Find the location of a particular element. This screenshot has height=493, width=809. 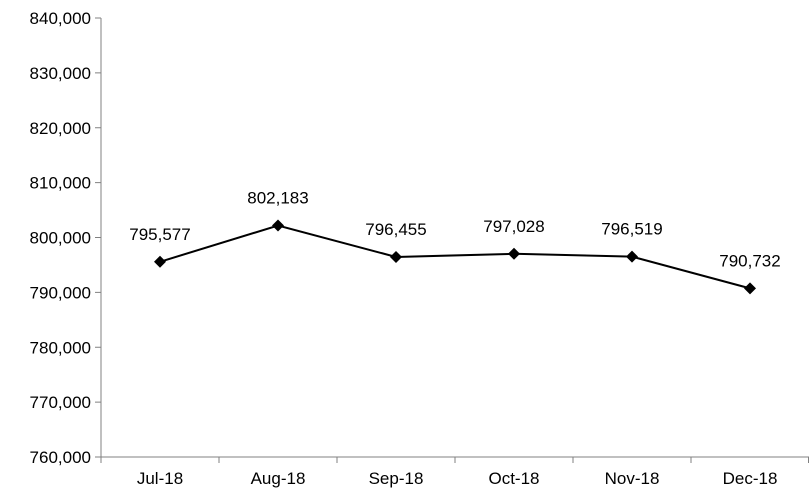

data-label: 795,577 is located at coordinates (159, 234).